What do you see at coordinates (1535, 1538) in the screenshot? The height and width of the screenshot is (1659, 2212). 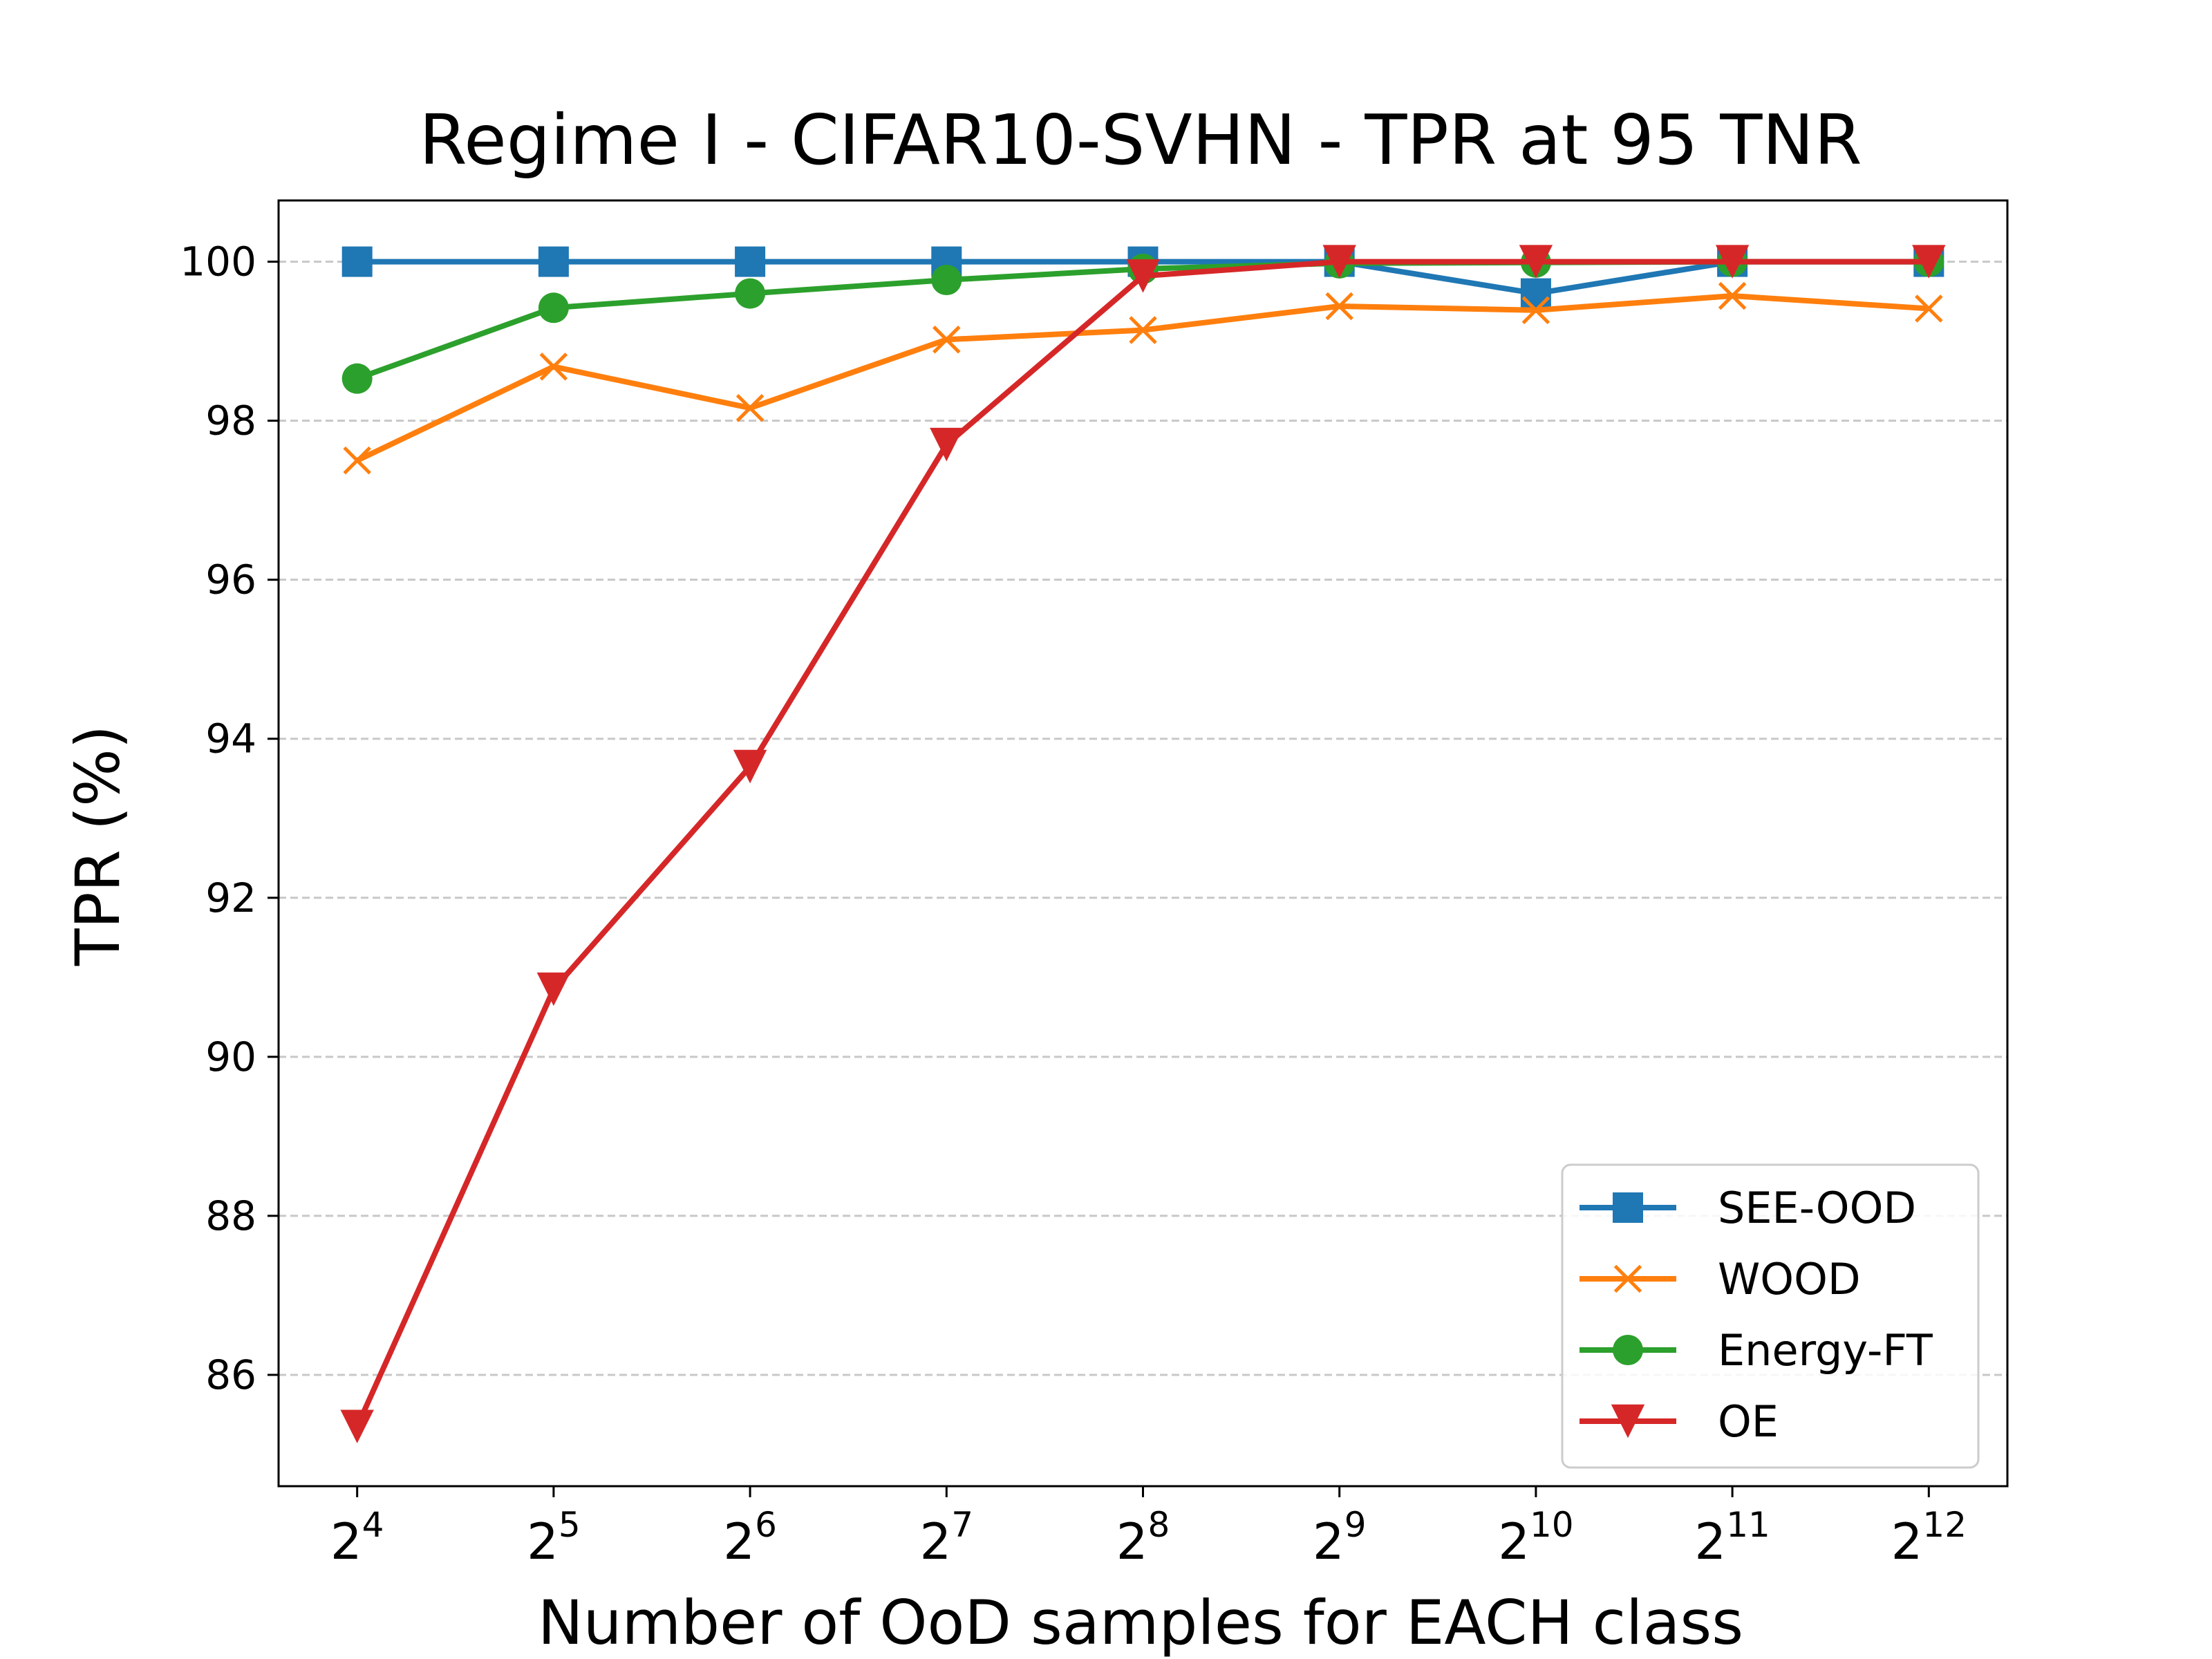 I see `x-tick-label: 210` at bounding box center [1535, 1538].